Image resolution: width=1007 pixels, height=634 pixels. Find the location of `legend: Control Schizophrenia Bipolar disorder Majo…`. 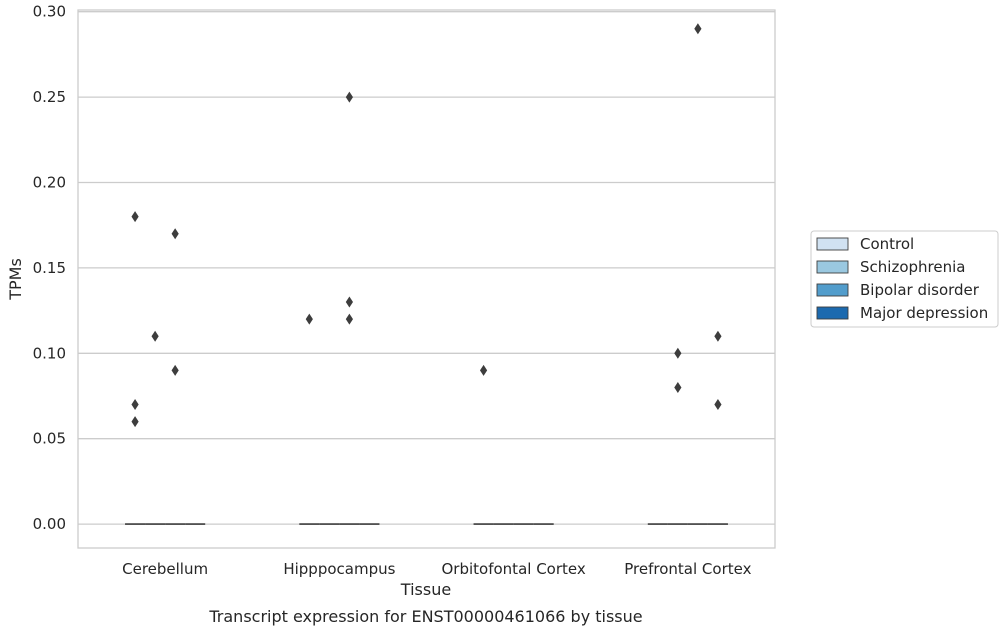

legend: Control Schizophrenia Bipolar disorder Majo… is located at coordinates (904, 279).